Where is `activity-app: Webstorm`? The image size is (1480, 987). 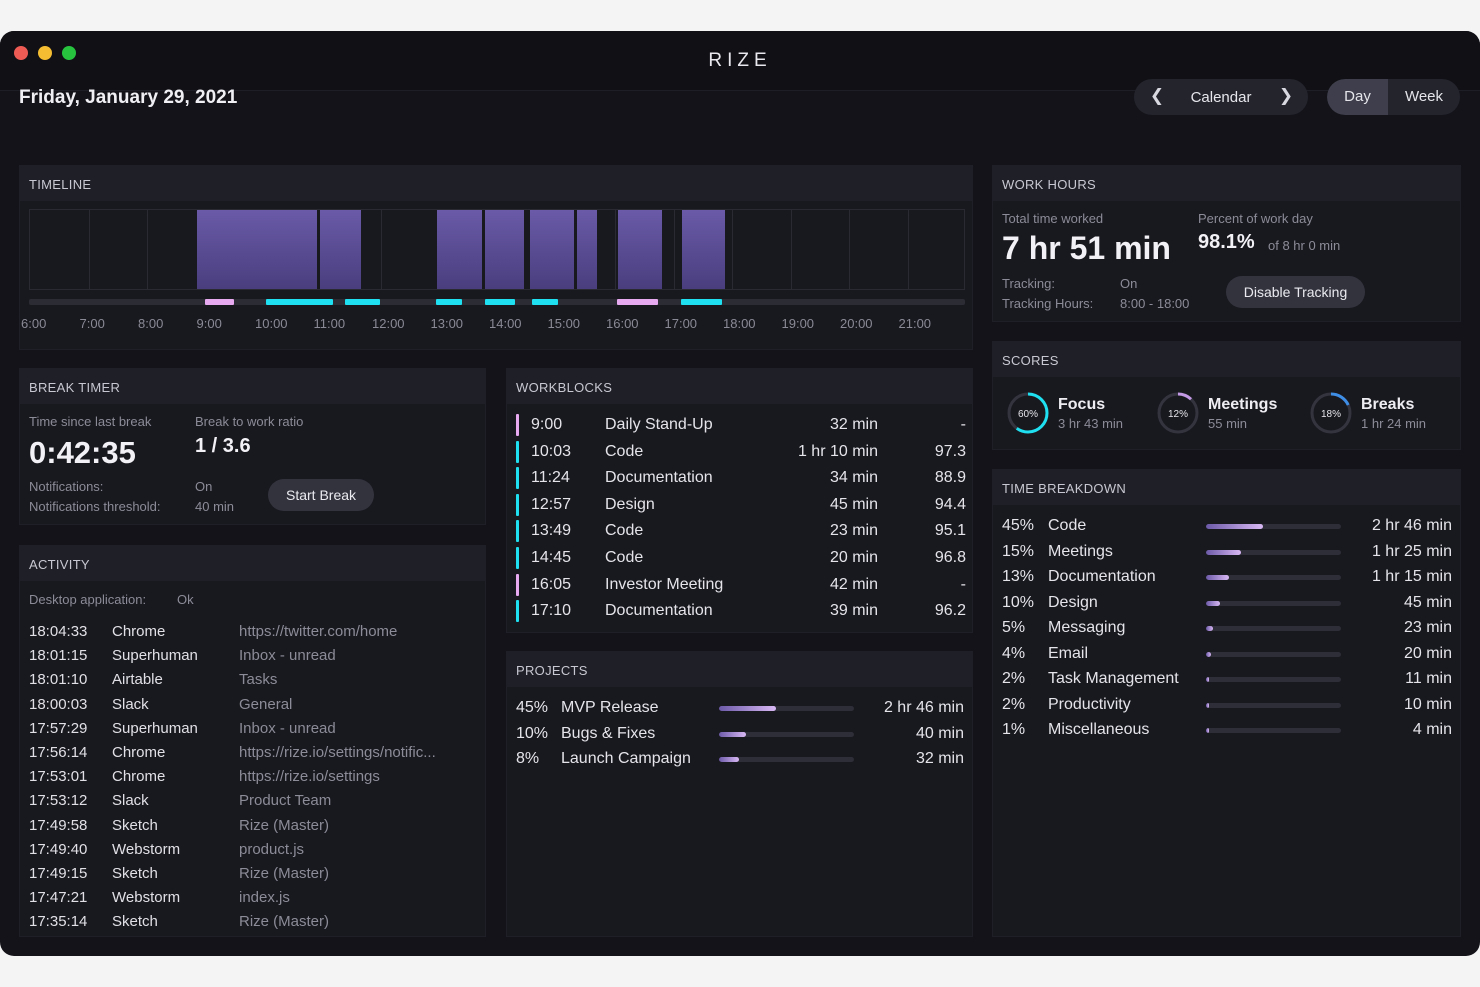 activity-app: Webstorm is located at coordinates (146, 898).